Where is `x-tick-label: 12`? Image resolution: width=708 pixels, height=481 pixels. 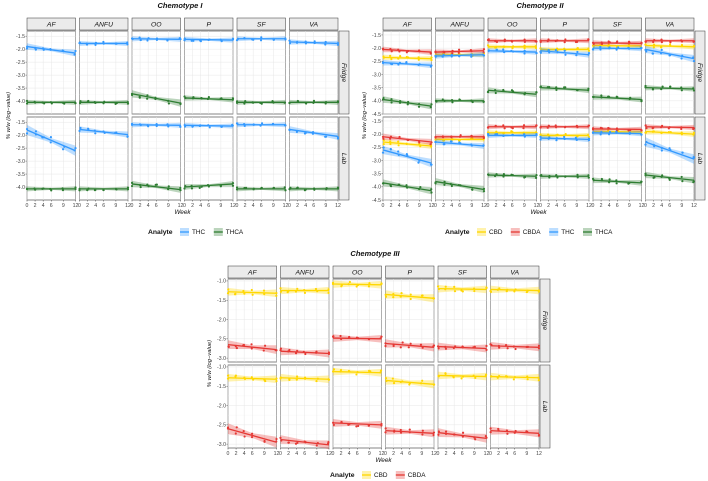
x-tick-label: 12 is located at coordinates (277, 454).